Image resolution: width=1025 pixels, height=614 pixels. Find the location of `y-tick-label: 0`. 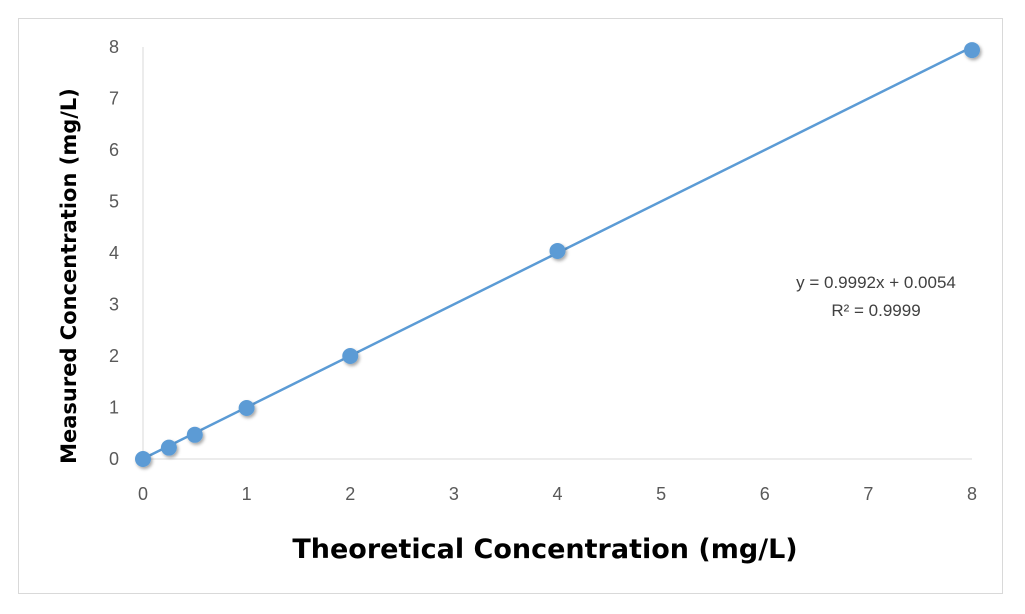

y-tick-label: 0 is located at coordinates (114, 459).